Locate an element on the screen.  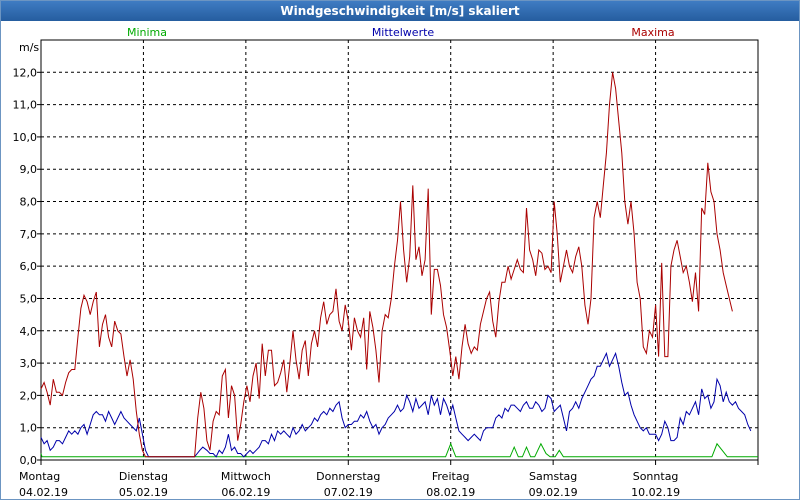
x-tick-date-label: 09.02.19 is located at coordinates (553, 492).